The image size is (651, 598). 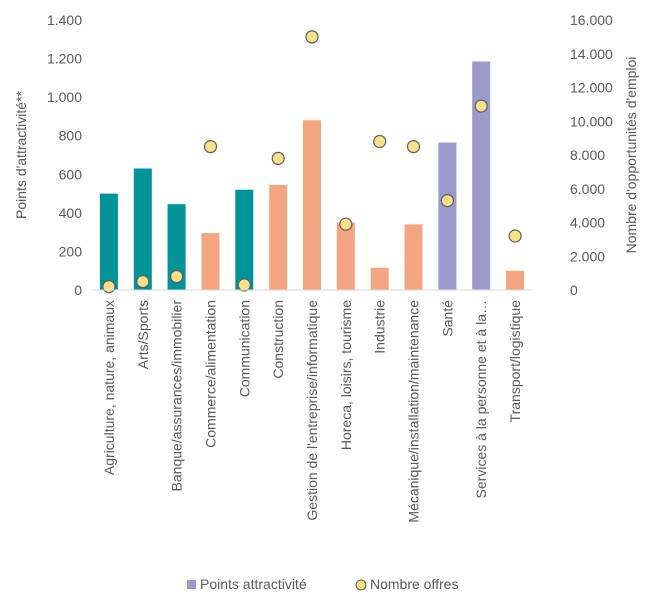 What do you see at coordinates (109, 387) in the screenshot?
I see `category-label: Agriculture, nature, animaux` at bounding box center [109, 387].